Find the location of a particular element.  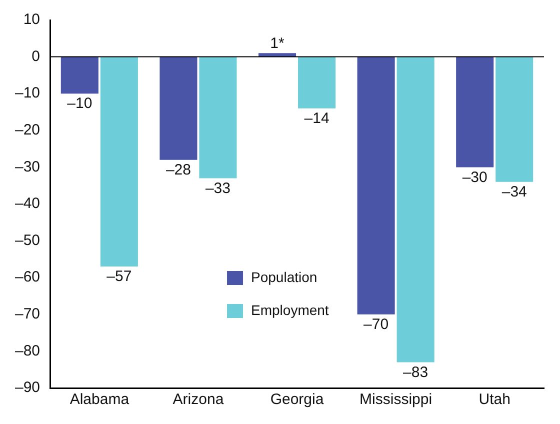

y-tick-label: –40 is located at coordinates (27, 203).